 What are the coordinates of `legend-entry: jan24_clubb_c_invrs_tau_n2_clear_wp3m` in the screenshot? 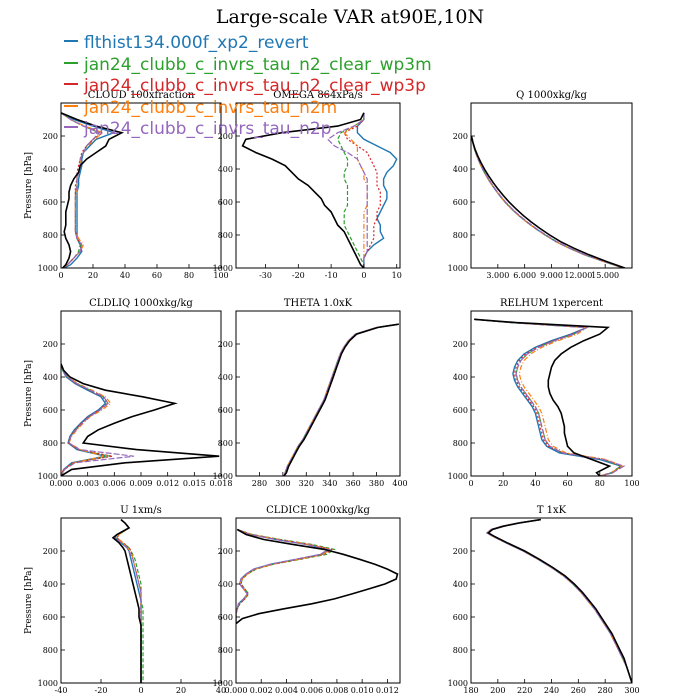 It's located at (248, 66).